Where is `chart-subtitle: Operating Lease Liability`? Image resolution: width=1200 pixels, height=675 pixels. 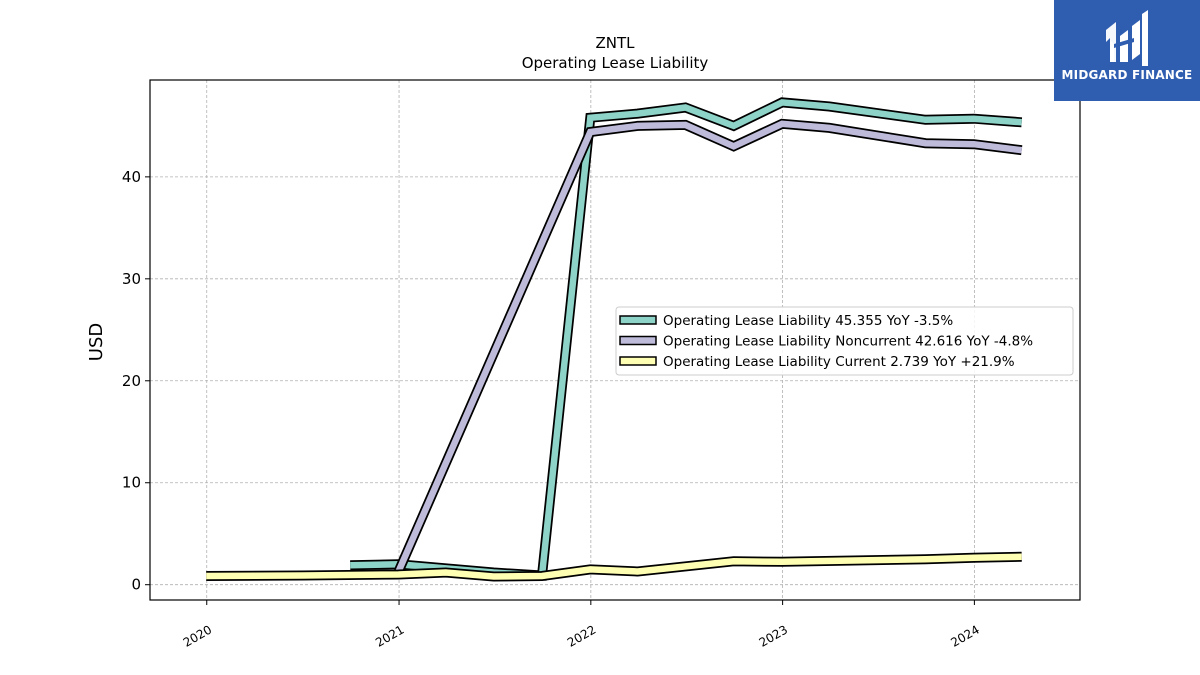
chart-subtitle: Operating Lease Liability is located at coordinates (615, 63).